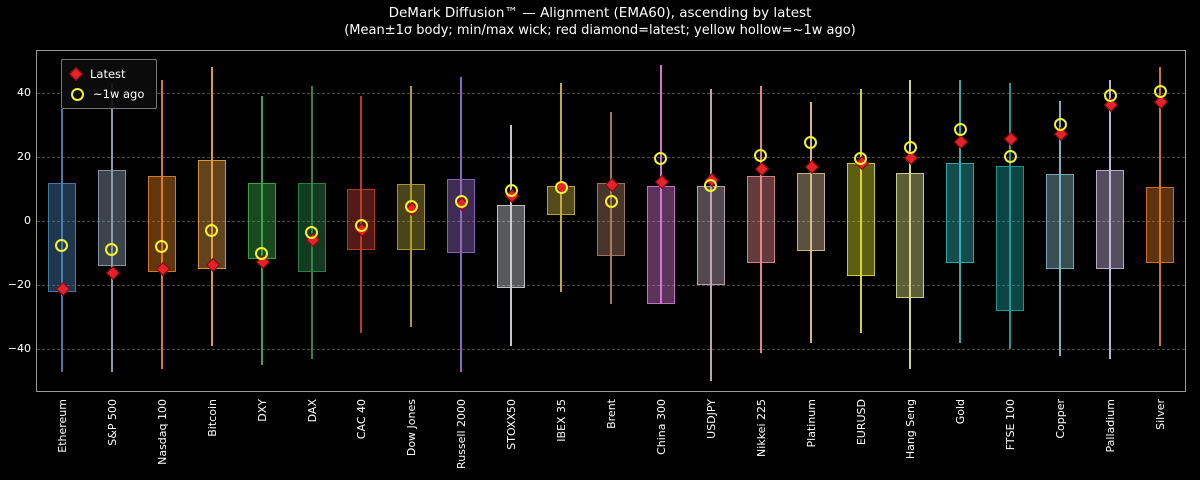  Describe the element at coordinates (24, 92) in the screenshot. I see `y-tick-label: 40` at that location.